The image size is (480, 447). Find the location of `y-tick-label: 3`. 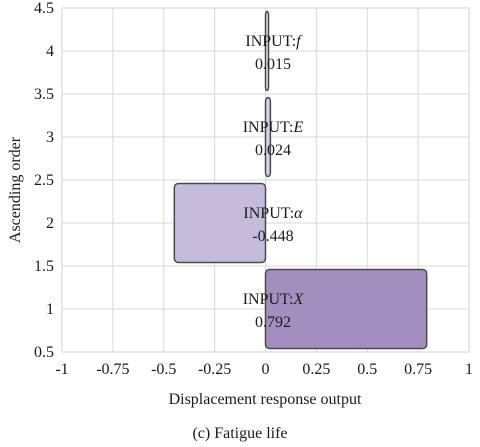

y-tick-label: 3 is located at coordinates (50, 137).